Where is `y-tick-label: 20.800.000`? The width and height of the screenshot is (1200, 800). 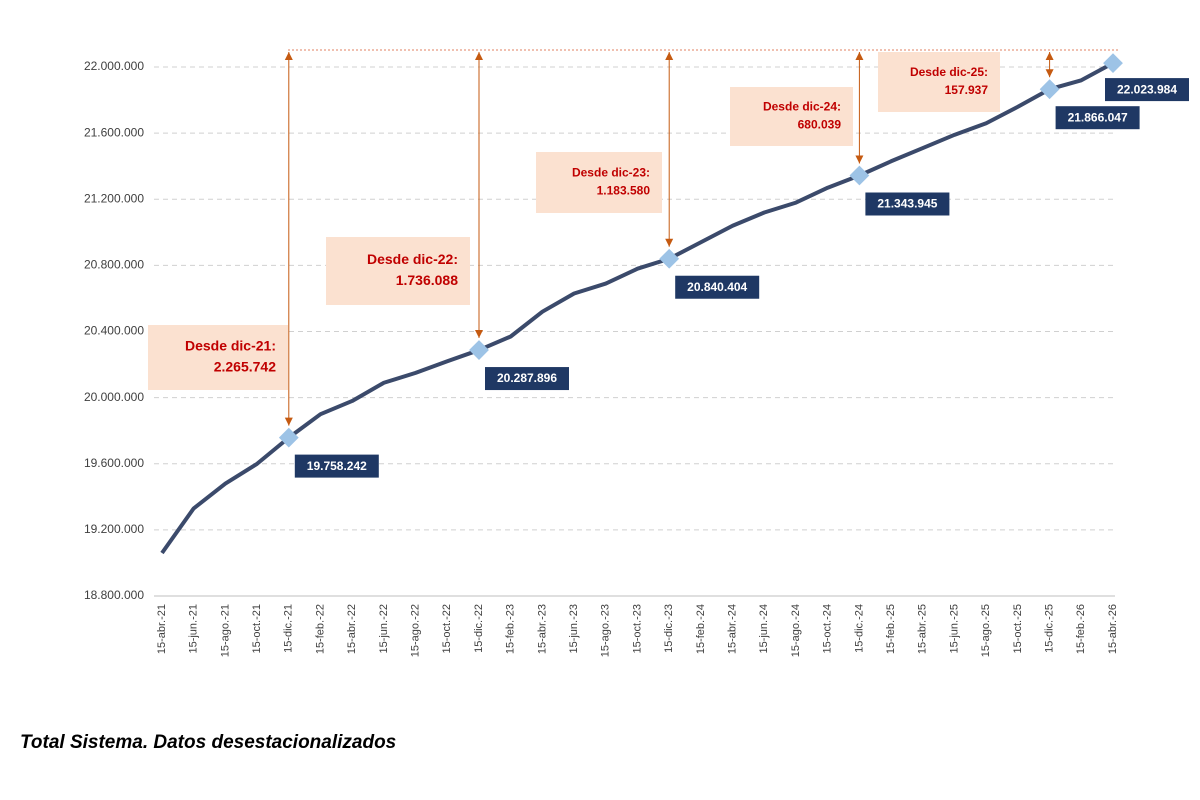
y-tick-label: 20.800.000 is located at coordinates (114, 265).